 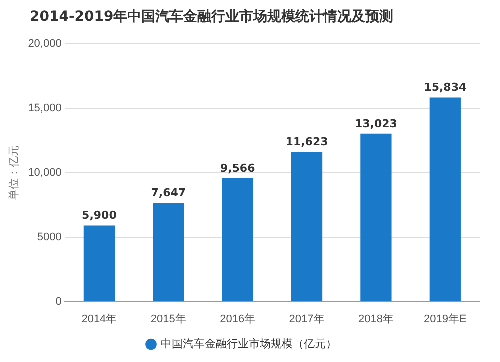 What do you see at coordinates (445, 319) in the screenshot?
I see `x-tick-label: 2019年E` at bounding box center [445, 319].